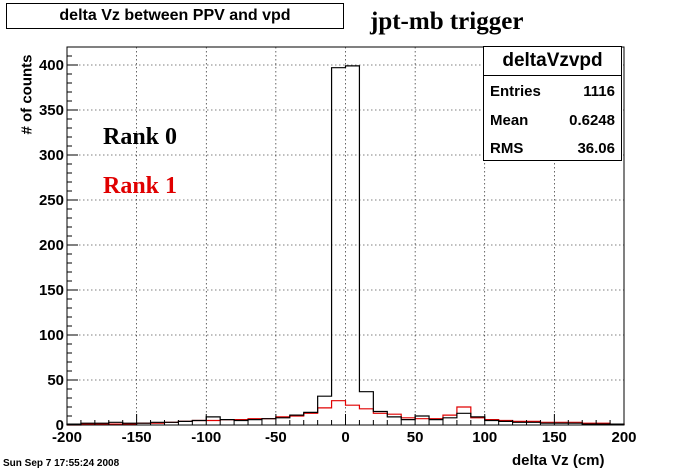  Describe the element at coordinates (55, 380) in the screenshot. I see `y-tick-label: 50` at that location.